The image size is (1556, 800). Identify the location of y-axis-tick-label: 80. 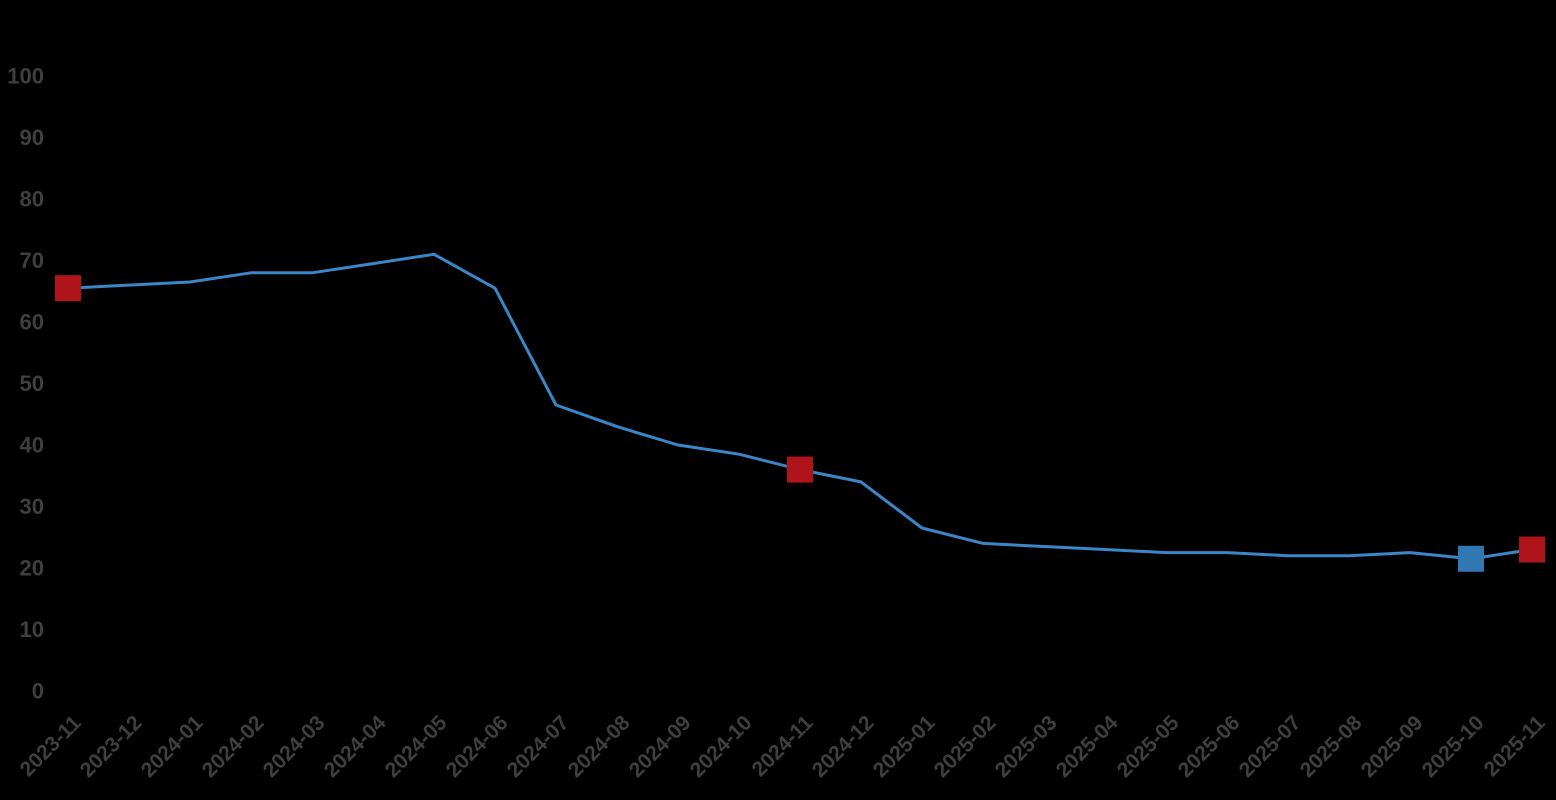
(32, 199).